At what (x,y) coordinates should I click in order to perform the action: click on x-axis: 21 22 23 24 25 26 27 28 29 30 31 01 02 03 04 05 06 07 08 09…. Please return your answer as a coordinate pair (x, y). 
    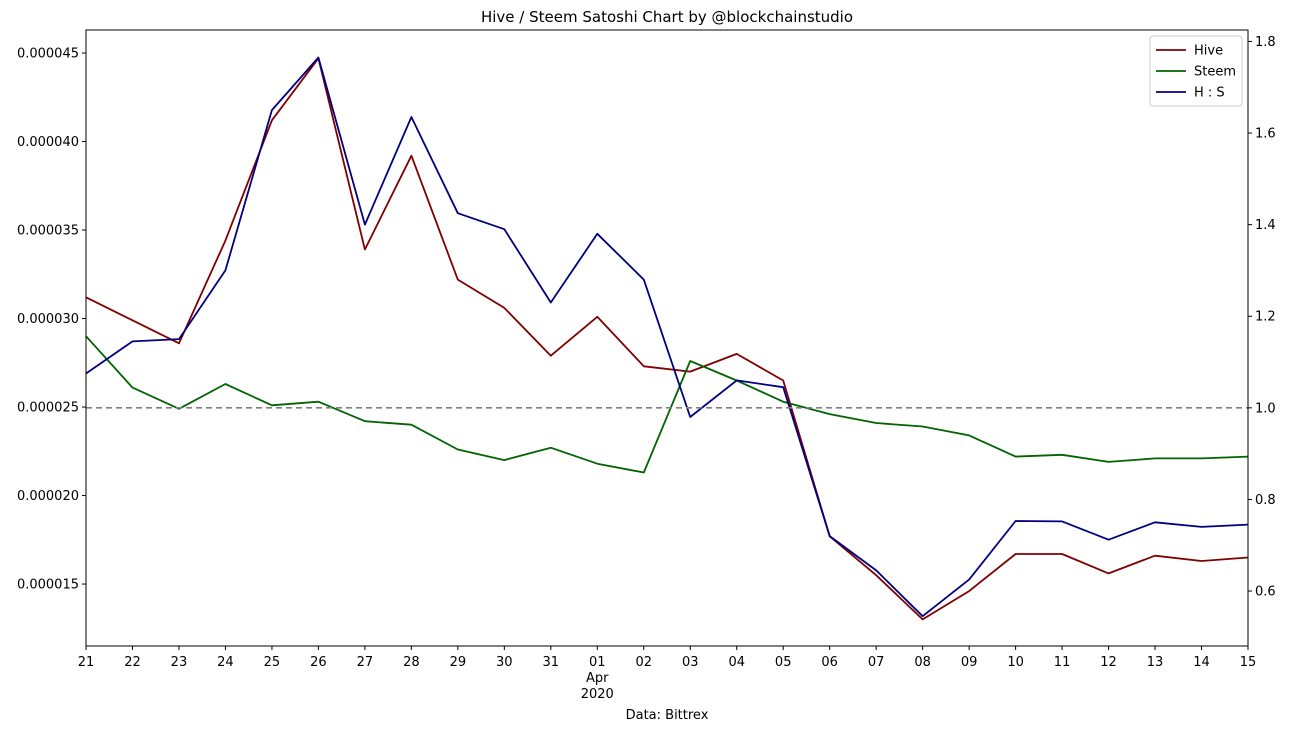
    Looking at the image, I should click on (667, 658).